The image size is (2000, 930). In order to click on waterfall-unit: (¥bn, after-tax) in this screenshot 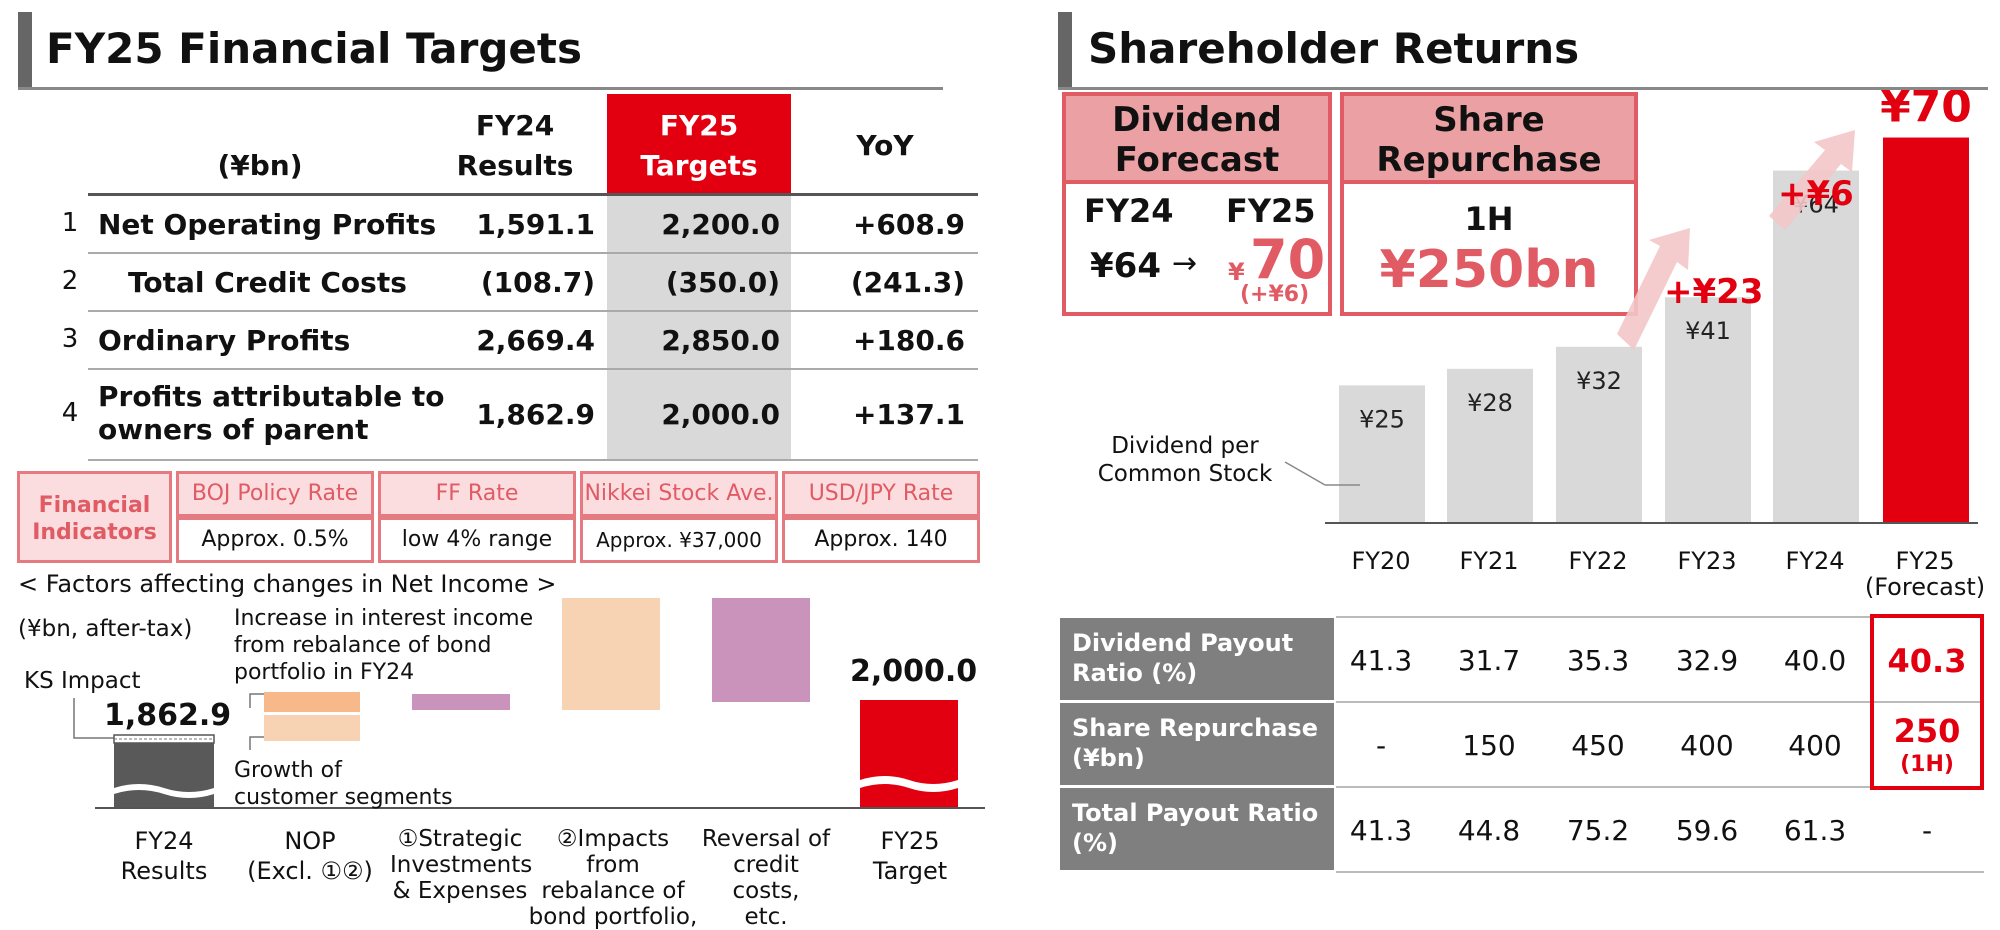, I will do `click(105, 629)`.